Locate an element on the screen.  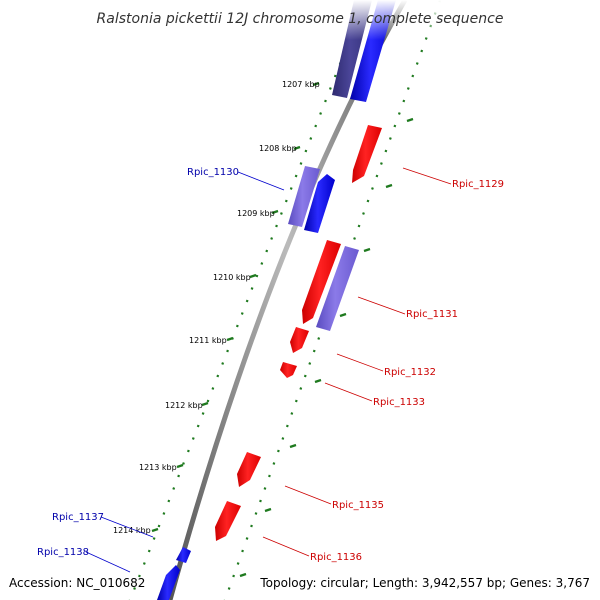
feature-rpic-1131-lilac is located at coordinates (337, 288).